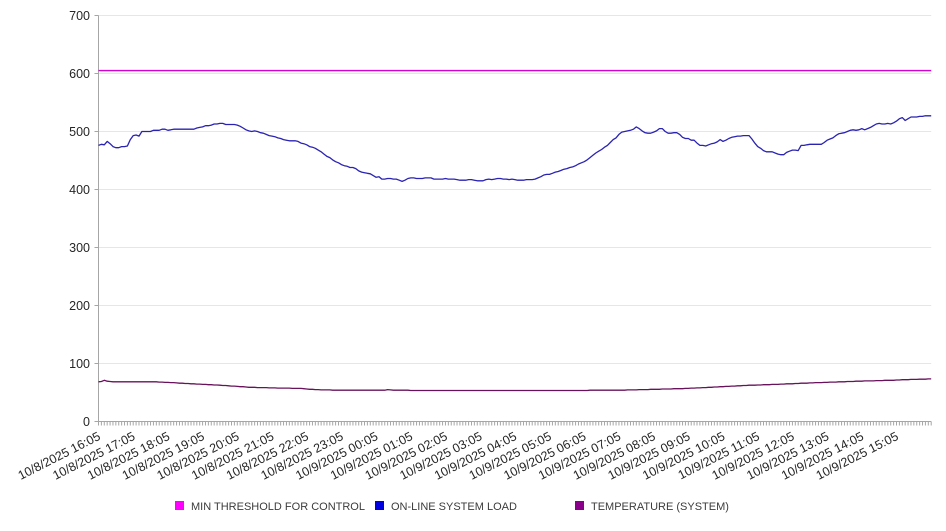 This screenshot has height=531, width=946. I want to click on svg-text: 400, so click(79, 190).